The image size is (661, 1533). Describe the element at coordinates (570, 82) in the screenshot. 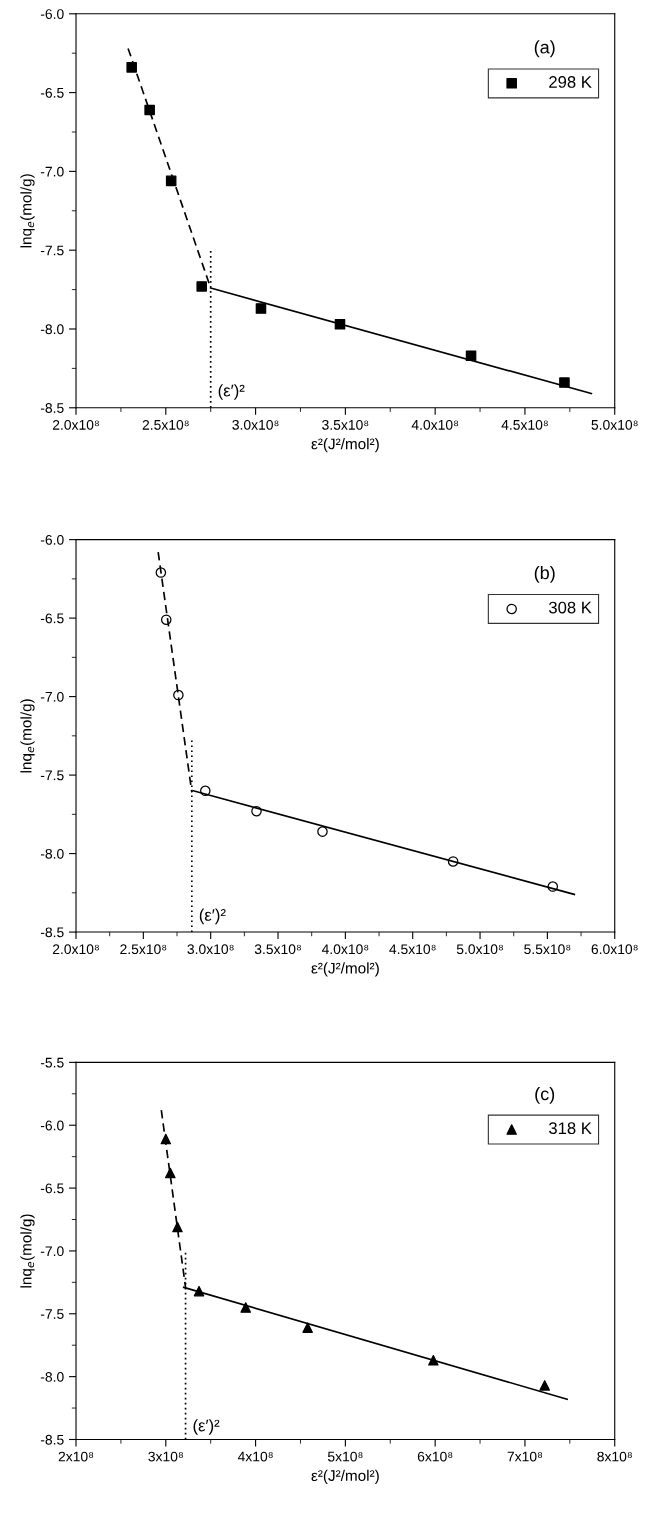

I see `legend-label: 298 K` at that location.